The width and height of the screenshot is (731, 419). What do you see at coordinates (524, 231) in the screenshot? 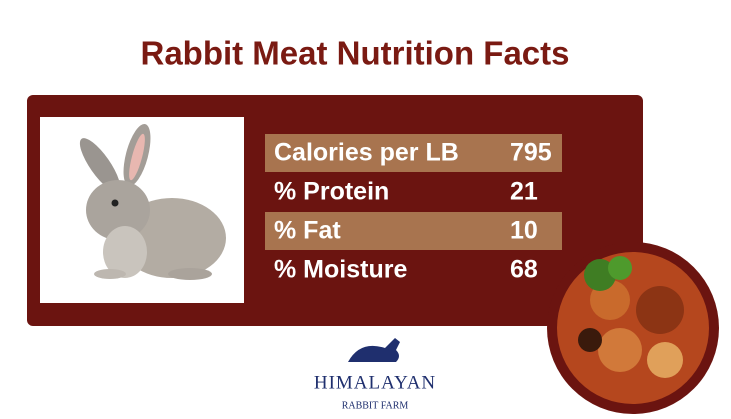
I see `row-value: 10` at bounding box center [524, 231].